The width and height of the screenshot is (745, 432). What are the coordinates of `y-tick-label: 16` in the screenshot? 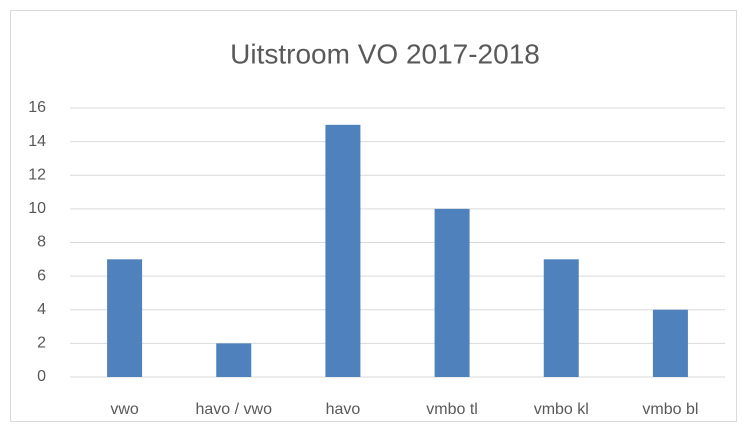 It's located at (37, 107).